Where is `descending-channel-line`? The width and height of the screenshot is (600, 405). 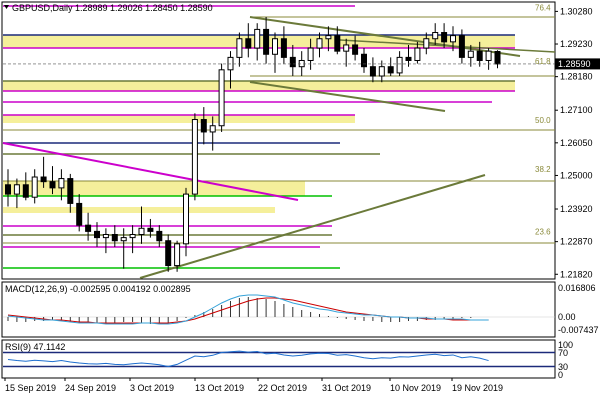
descending-channel-line is located at coordinates (347, 96).